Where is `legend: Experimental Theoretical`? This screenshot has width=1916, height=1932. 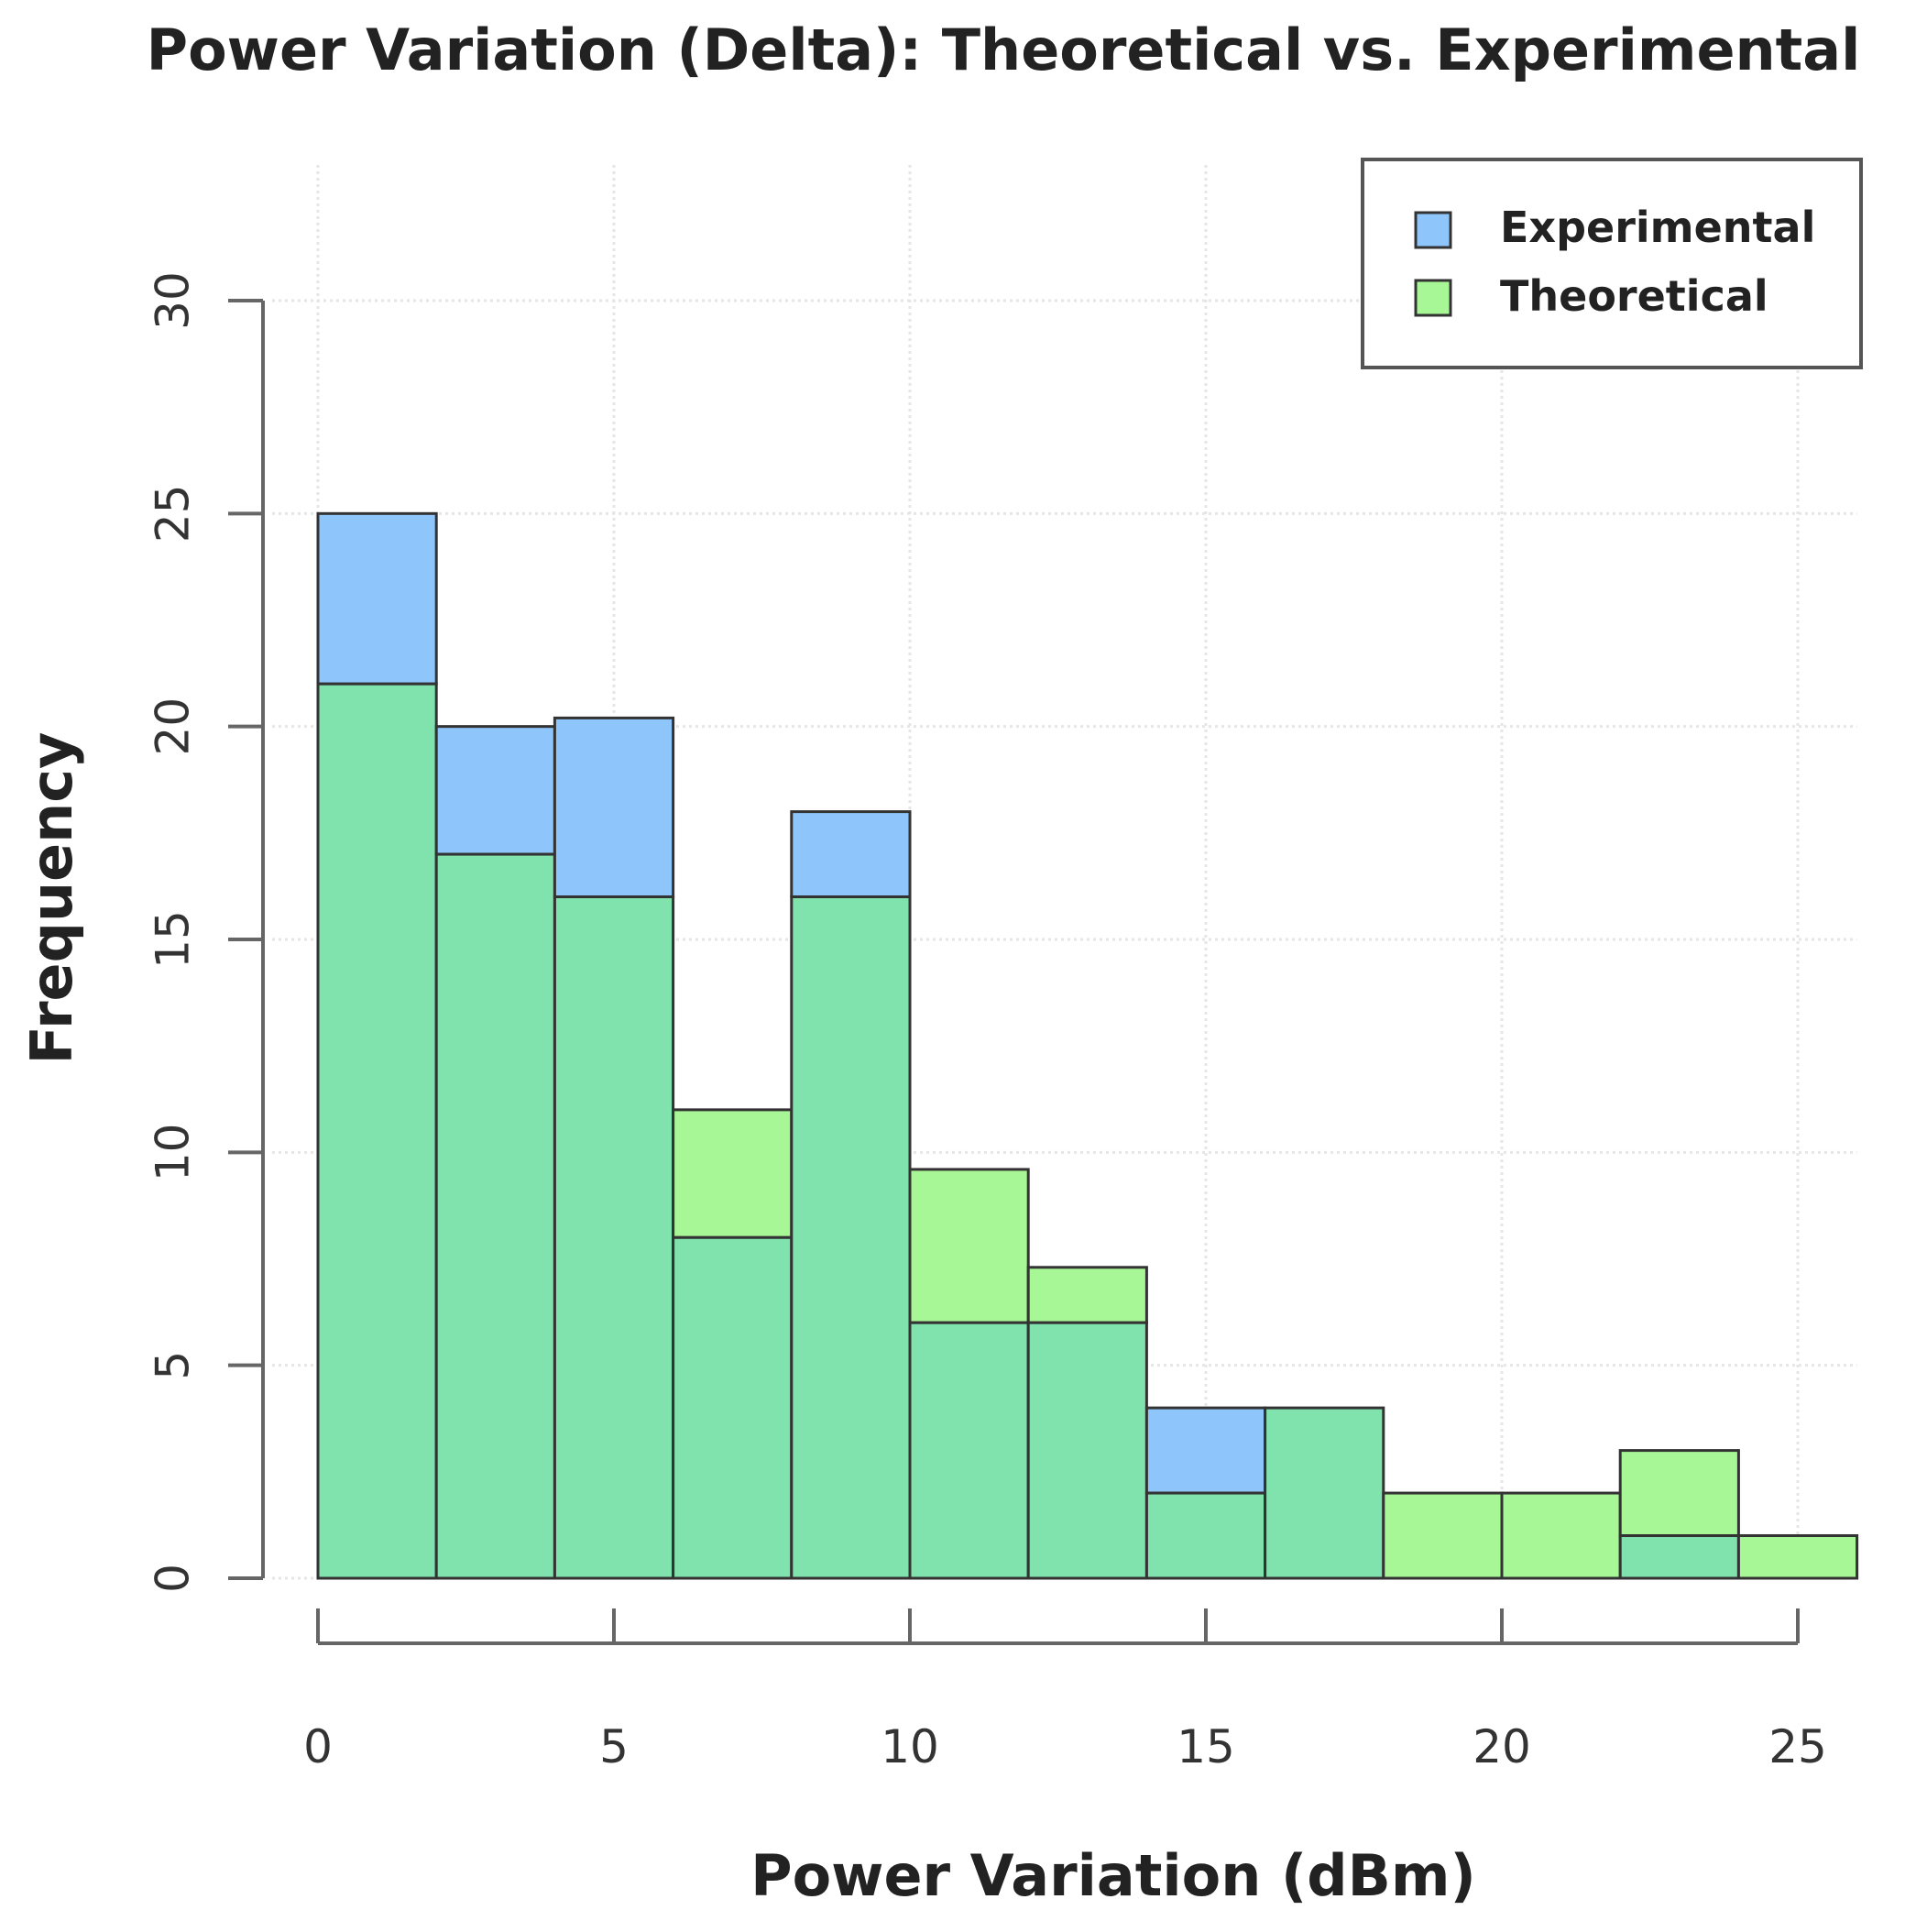
legend: Experimental Theoretical is located at coordinates (1612, 263).